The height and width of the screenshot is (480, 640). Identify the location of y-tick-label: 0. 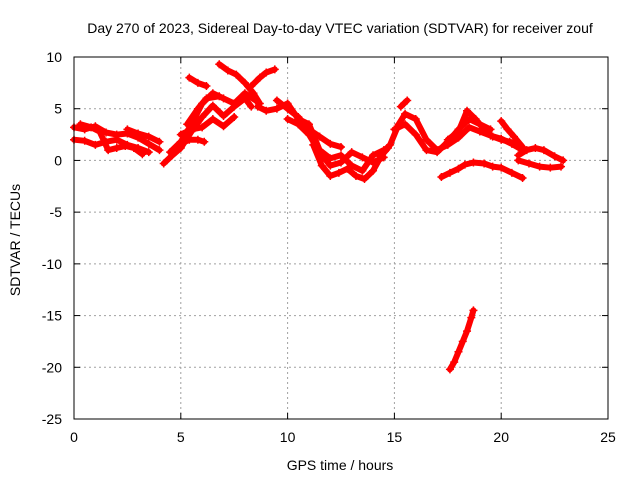
(58, 160).